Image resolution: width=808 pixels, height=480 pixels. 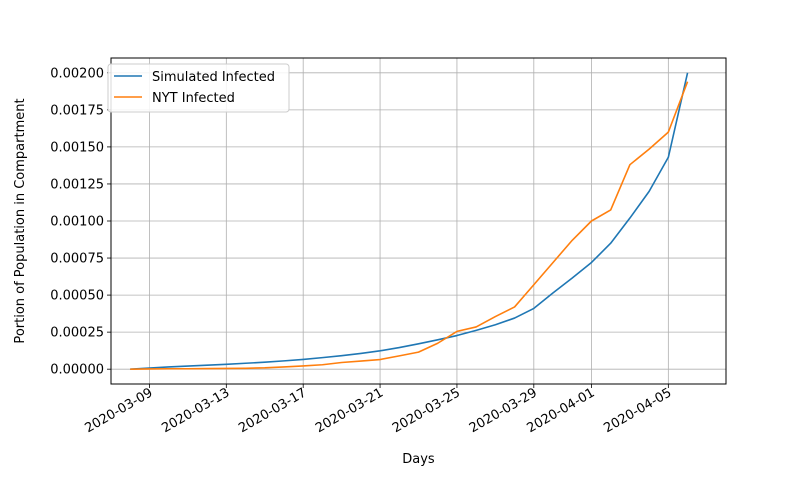 What do you see at coordinates (195, 410) in the screenshot?
I see `x-tick-label: 2020-03-13` at bounding box center [195, 410].